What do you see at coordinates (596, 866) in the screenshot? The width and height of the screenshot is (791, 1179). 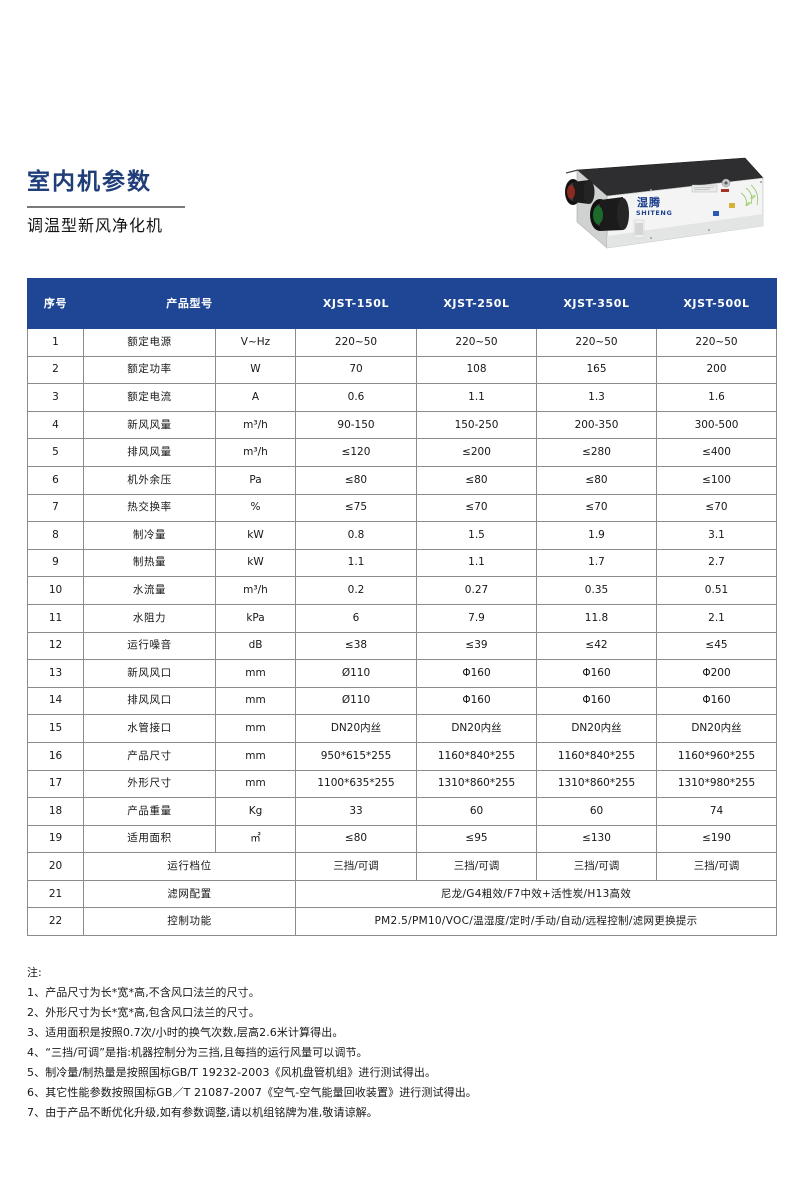 I see `cell-xjst-350l: 三挡/可调` at bounding box center [596, 866].